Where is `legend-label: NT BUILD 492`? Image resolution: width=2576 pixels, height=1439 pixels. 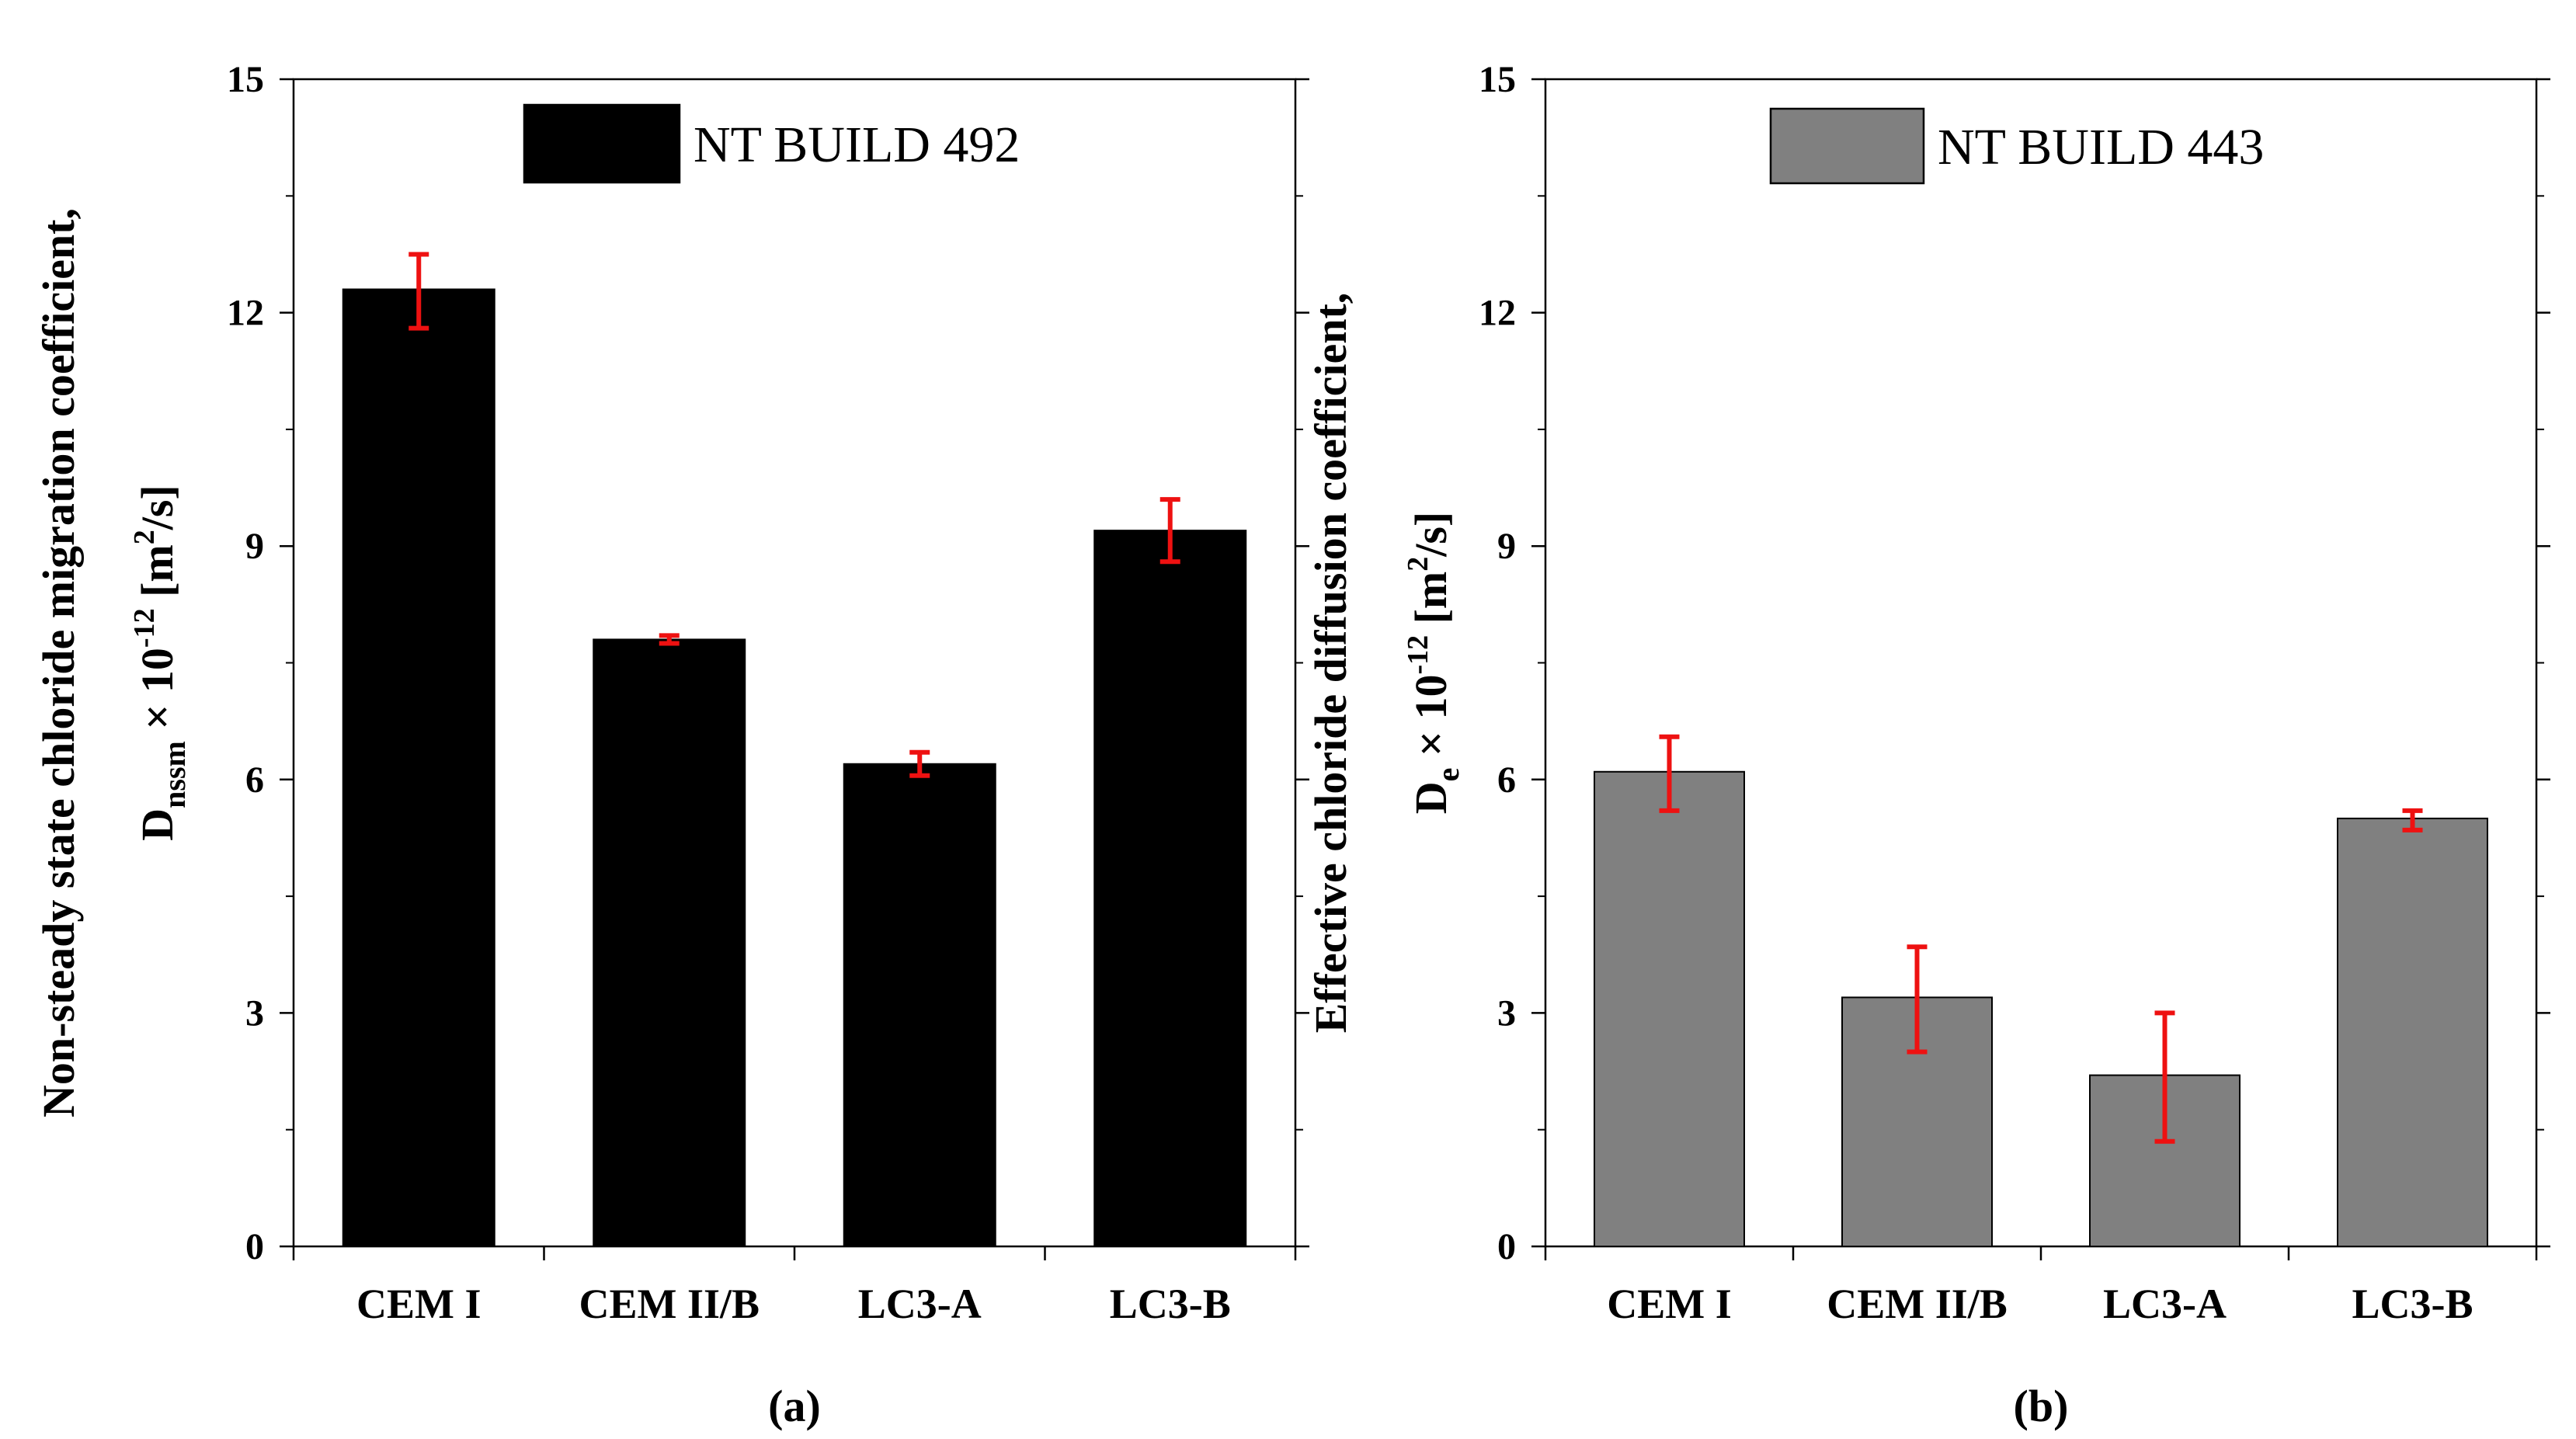
legend-label: NT BUILD 492 is located at coordinates (857, 144).